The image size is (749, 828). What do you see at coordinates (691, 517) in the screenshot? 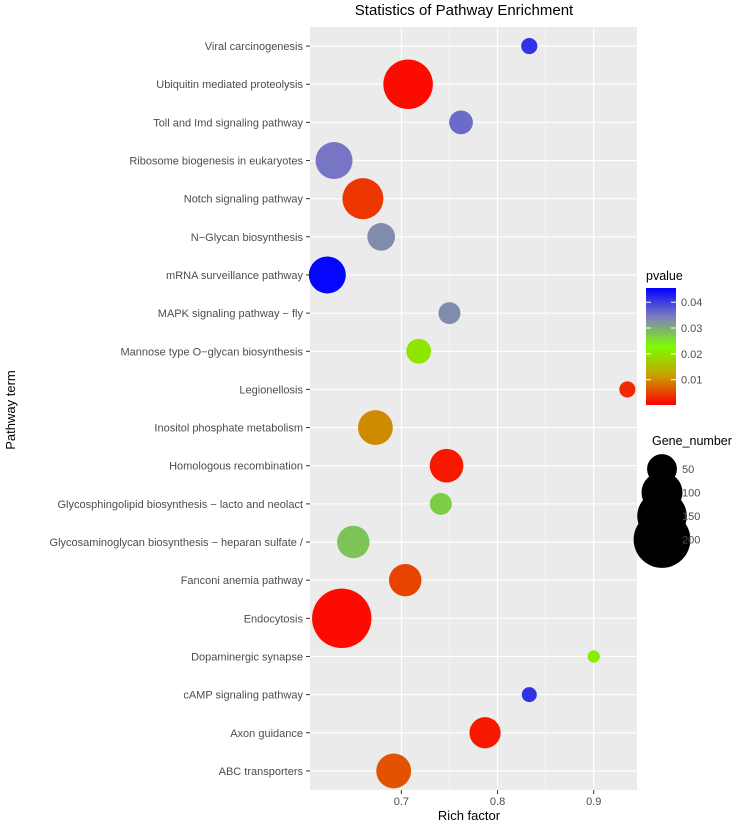
I see `size-legend-label: 150` at bounding box center [691, 517].